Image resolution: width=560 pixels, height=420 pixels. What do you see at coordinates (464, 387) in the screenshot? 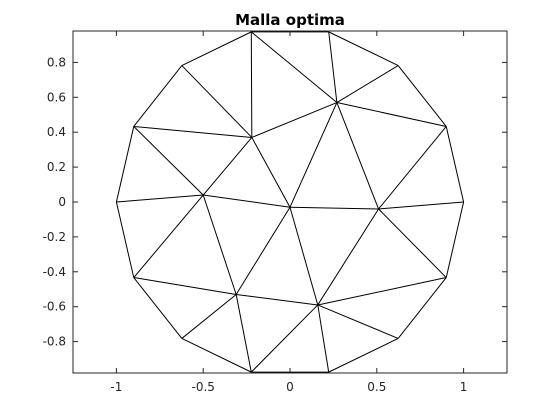
I see `x-tick-label: 1` at bounding box center [464, 387].